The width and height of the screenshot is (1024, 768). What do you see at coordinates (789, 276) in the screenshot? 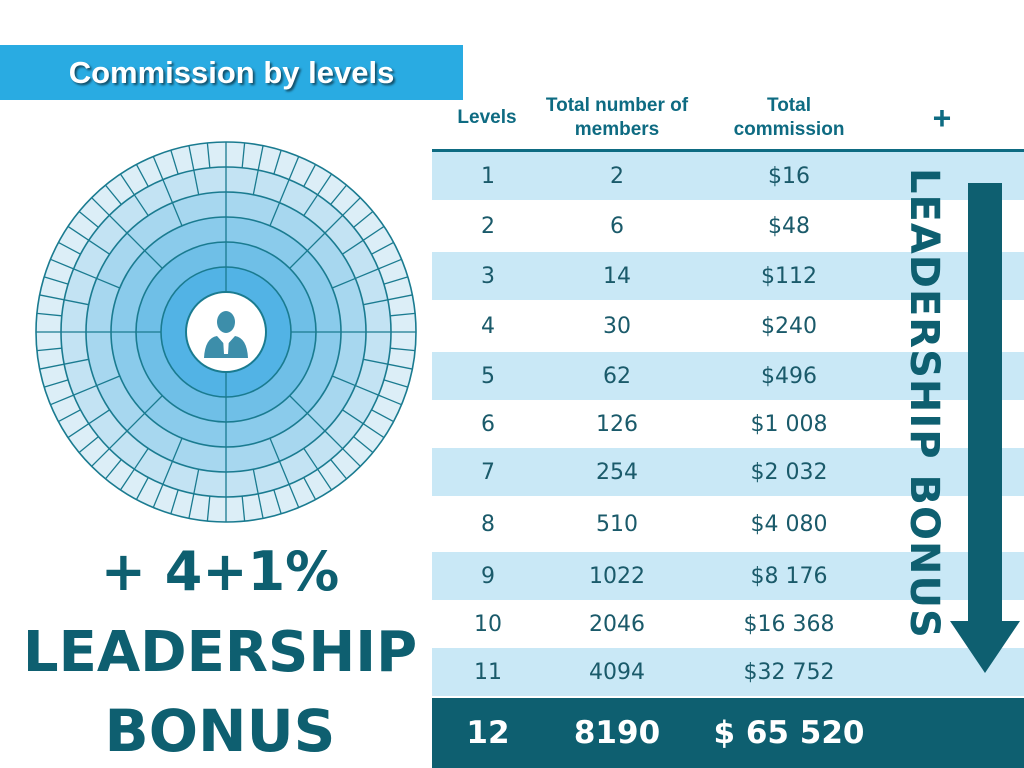
I see `commission-cell: $112` at bounding box center [789, 276].